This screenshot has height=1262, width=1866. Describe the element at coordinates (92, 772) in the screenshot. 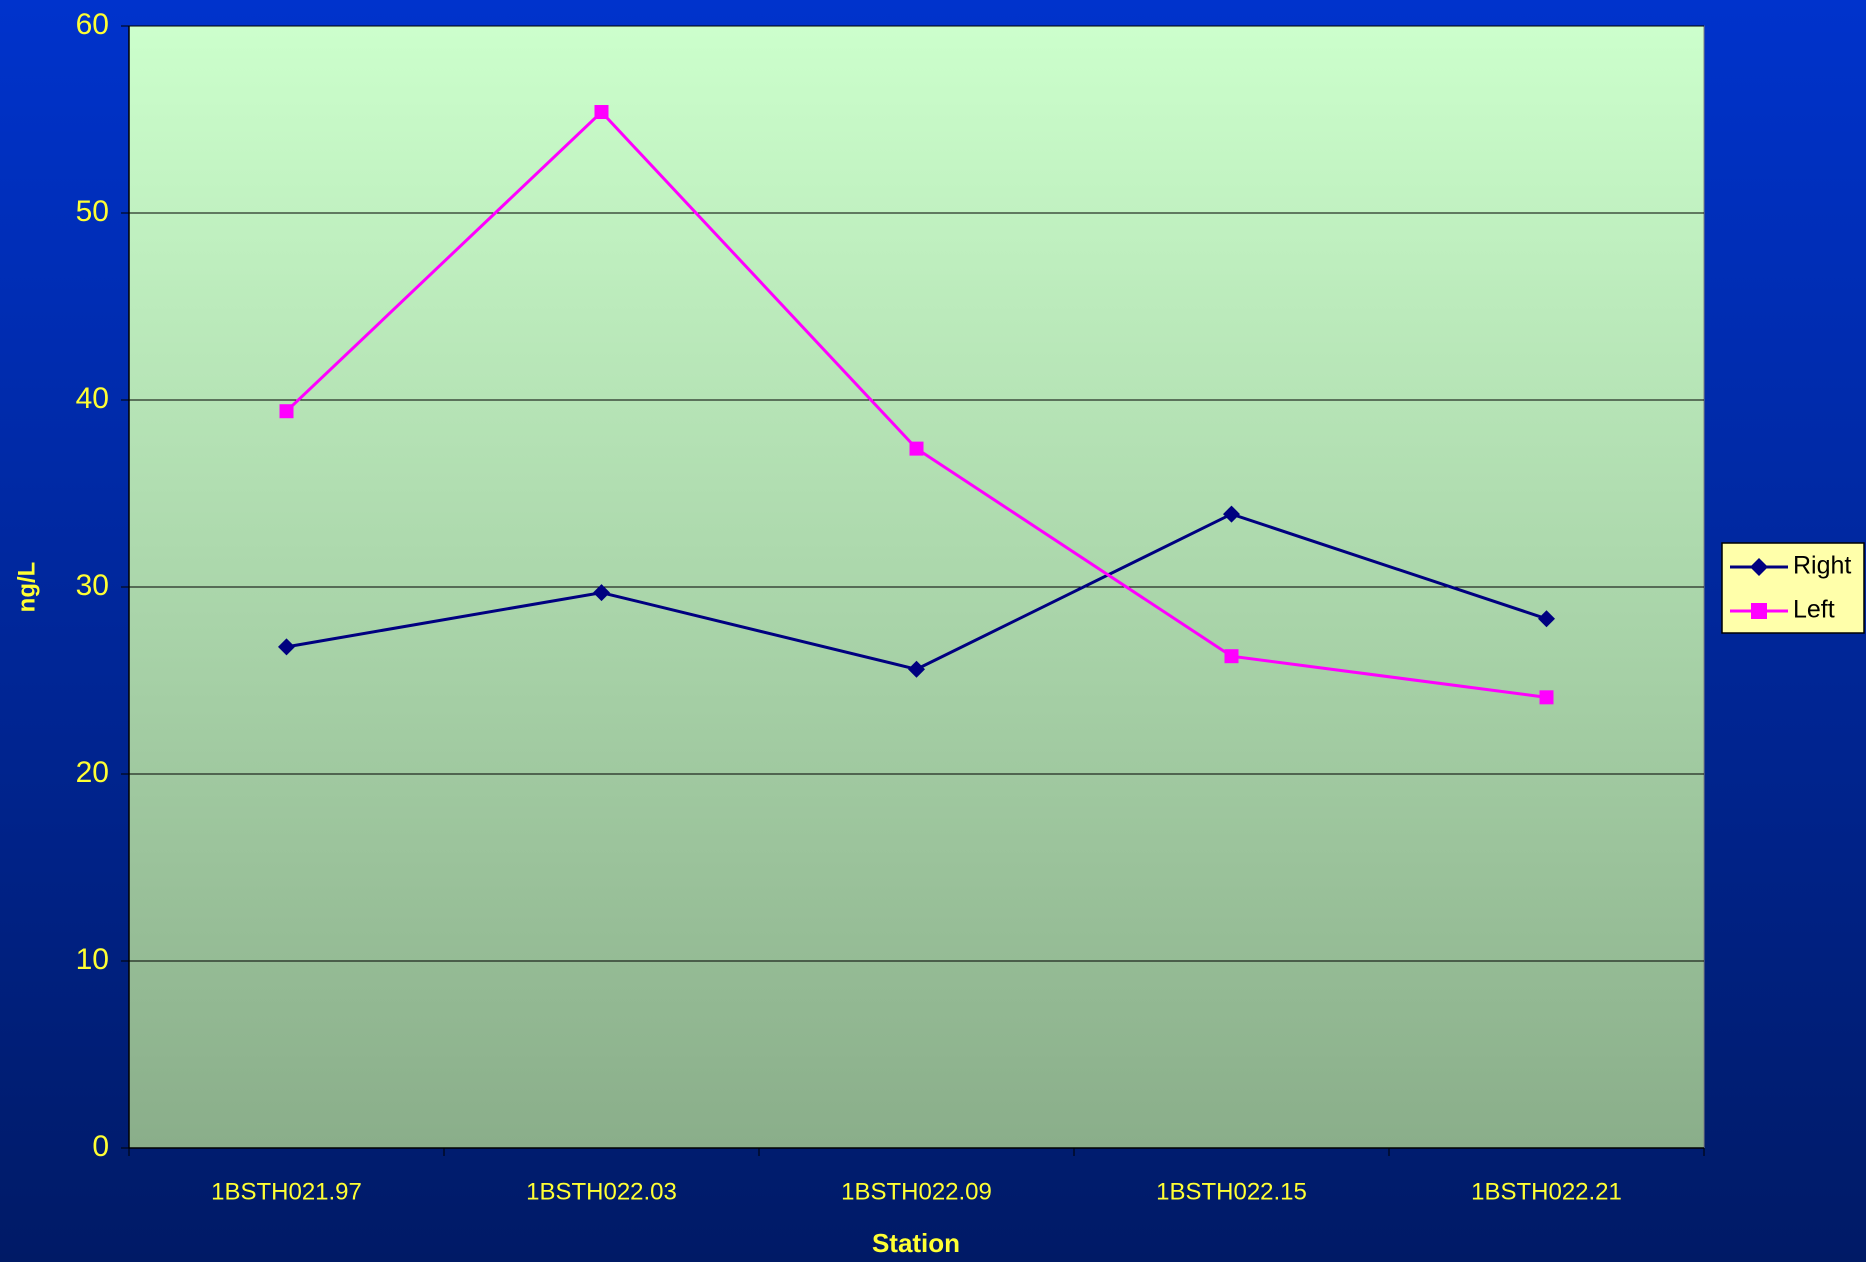

I see `y-tick-label: 20` at that location.